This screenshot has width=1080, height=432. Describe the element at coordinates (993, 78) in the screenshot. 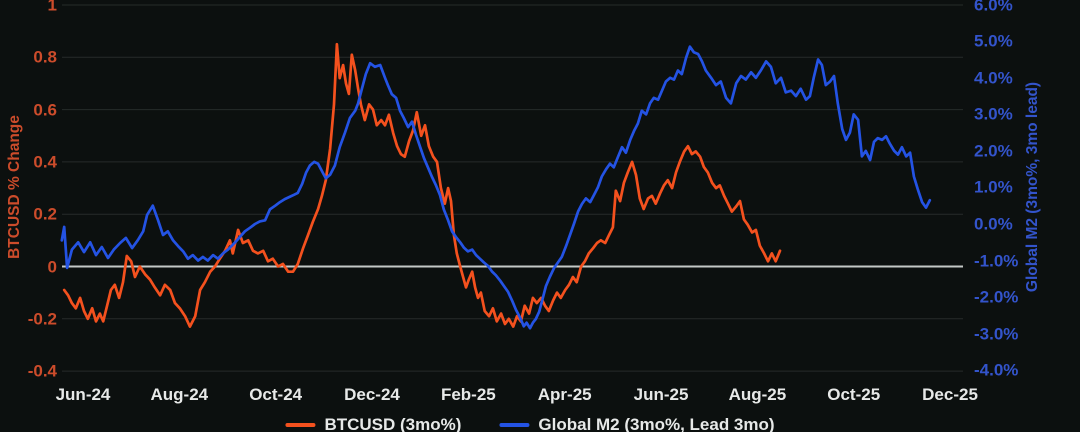

I see `right-axis-tick-label: 4.0%` at that location.